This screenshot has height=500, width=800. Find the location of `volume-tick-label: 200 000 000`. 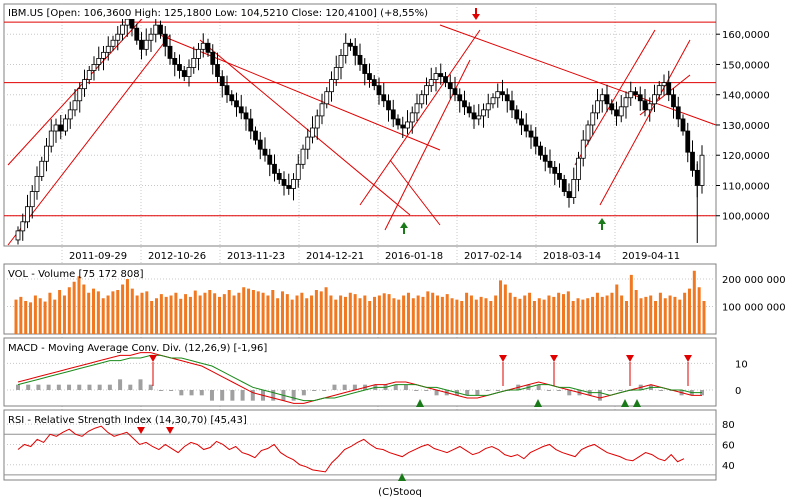

volume-tick-label: 200 000 000 is located at coordinates (754, 280).